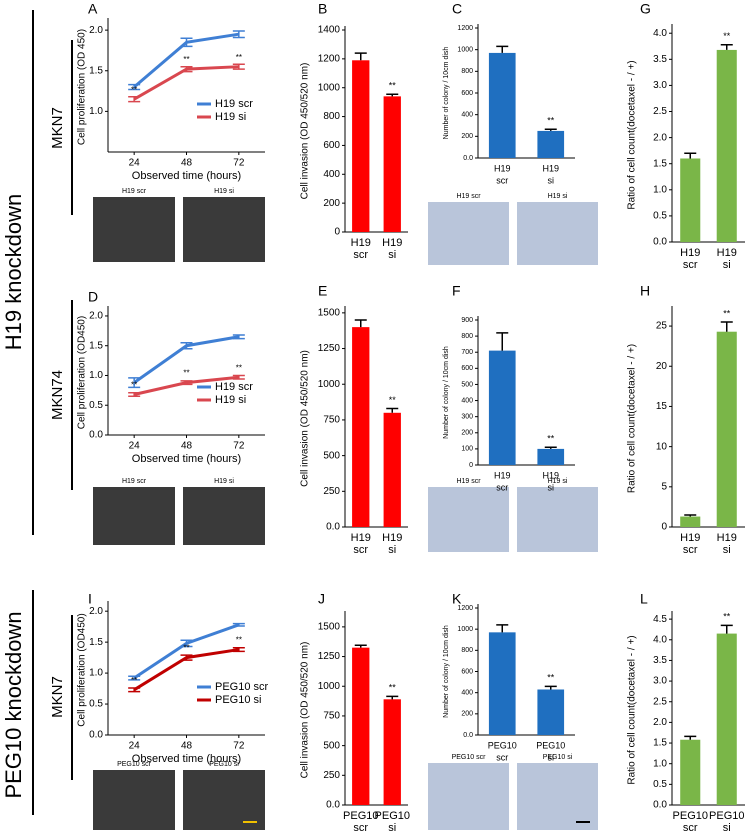 Image resolution: width=754 pixels, height=835 pixels. Describe the element at coordinates (13, 272) in the screenshot. I see `group-label: H19 knockdown` at that location.